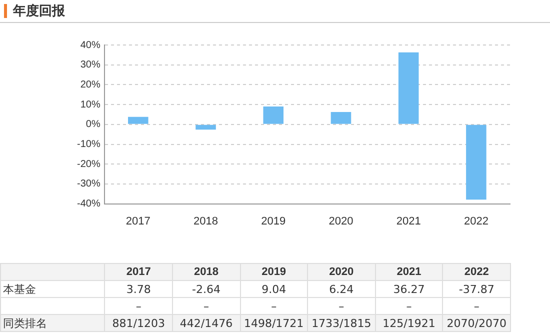  What do you see at coordinates (409, 289) in the screenshot?
I see `data-label: 36.27` at bounding box center [409, 289].